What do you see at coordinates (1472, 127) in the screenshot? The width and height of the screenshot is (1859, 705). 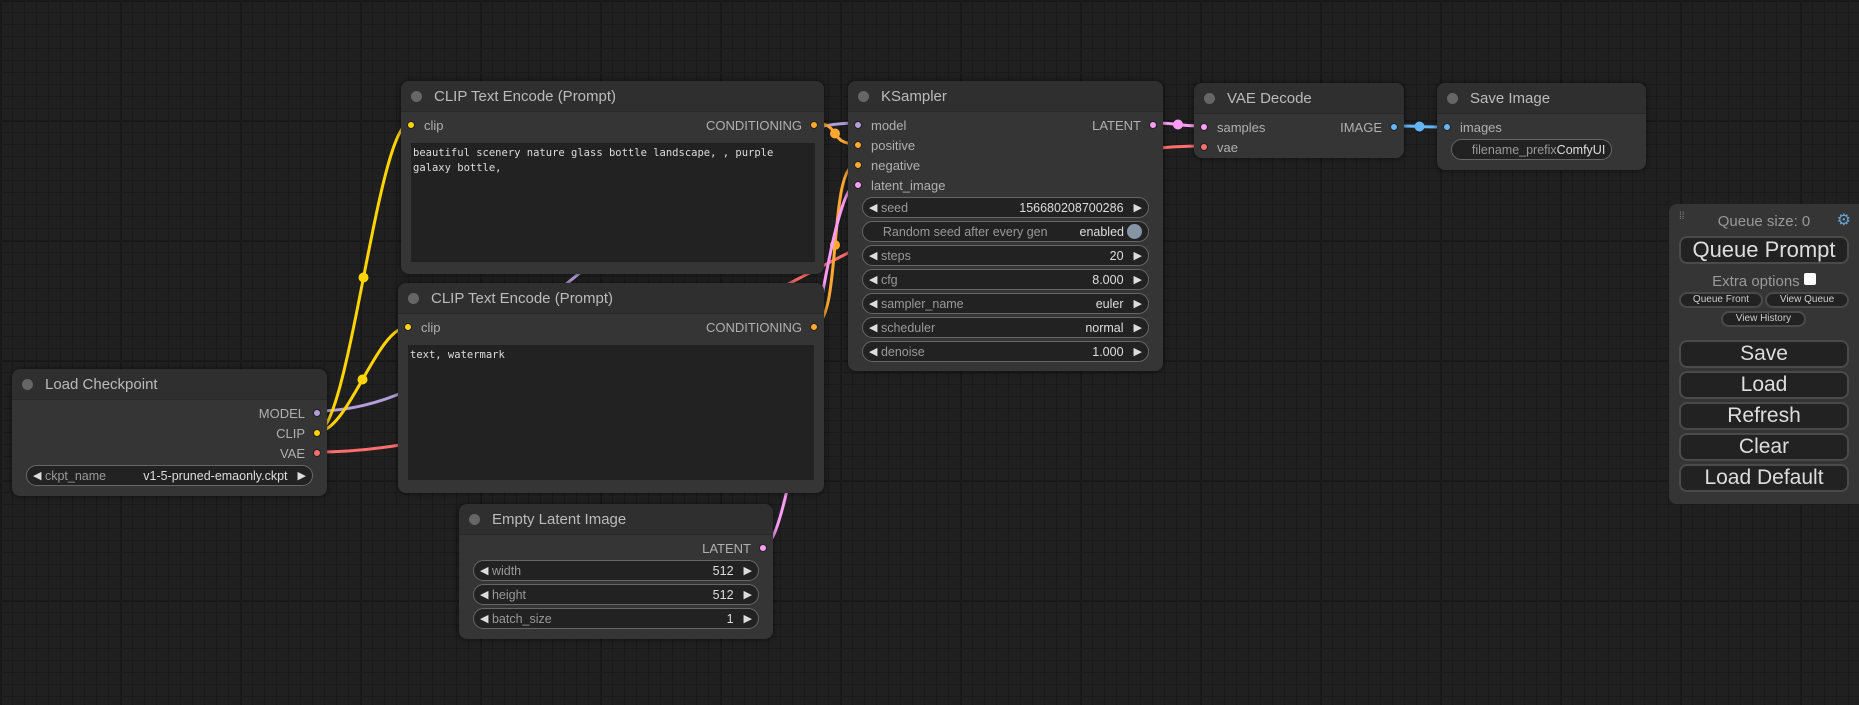 I see `input-slot-images: images` at bounding box center [1472, 127].